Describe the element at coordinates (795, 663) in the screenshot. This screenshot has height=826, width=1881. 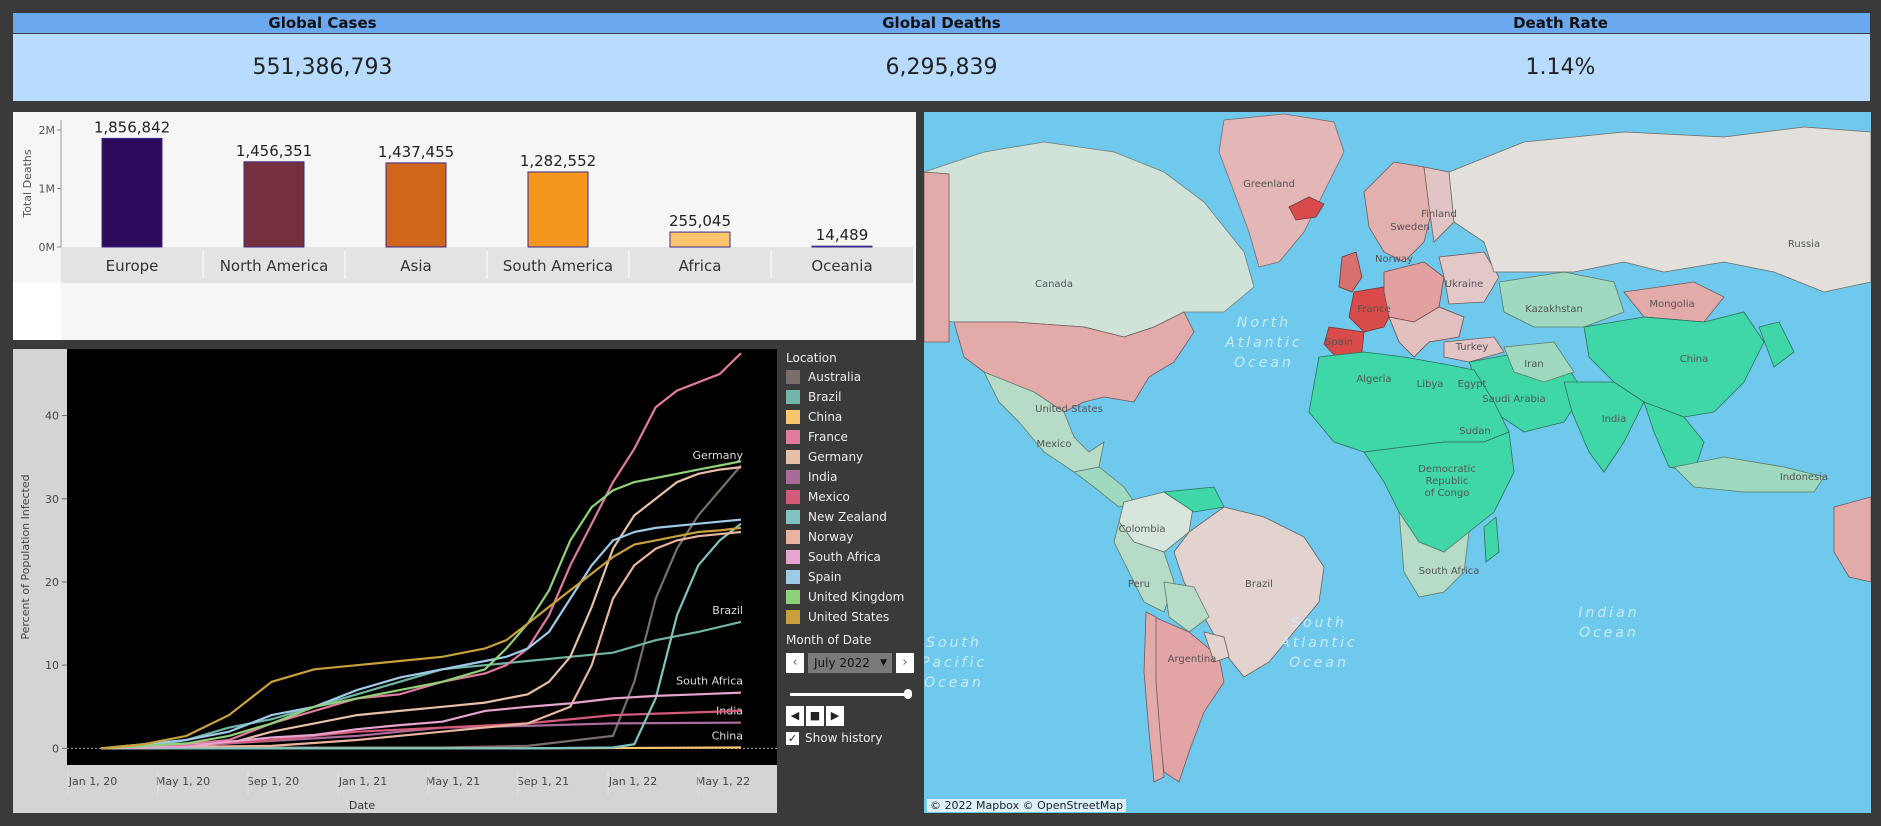
I see `prev-month-button: ‹` at that location.